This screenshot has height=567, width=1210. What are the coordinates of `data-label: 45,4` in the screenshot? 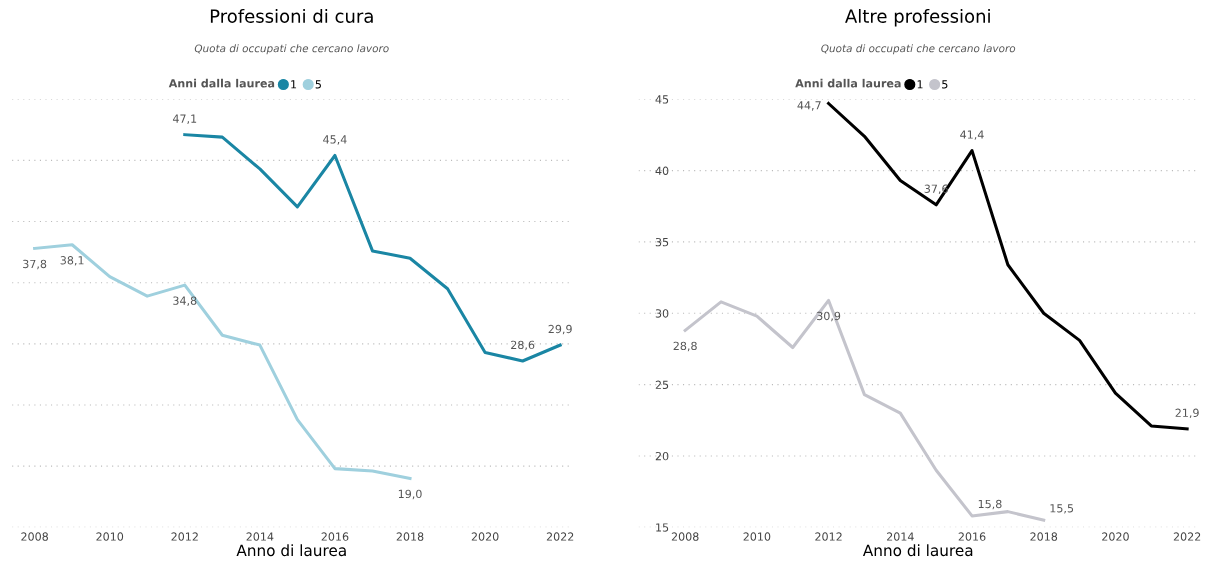 It's located at (335, 140).